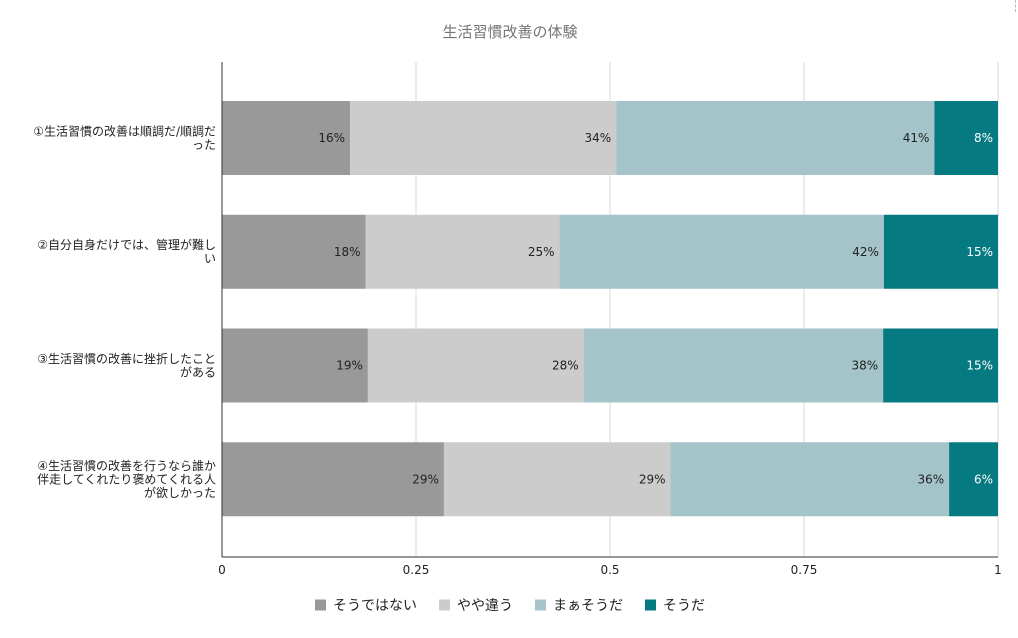  I want to click on value-label-1-2: 34%, so click(598, 138).